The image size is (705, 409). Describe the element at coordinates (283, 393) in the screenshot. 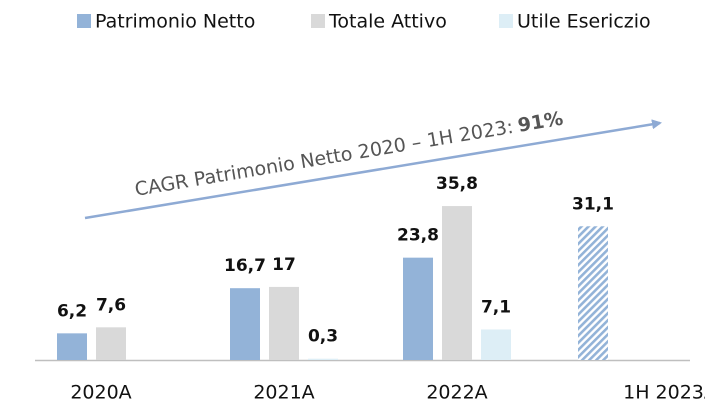

I see `x-tick-label: 2021A` at that location.